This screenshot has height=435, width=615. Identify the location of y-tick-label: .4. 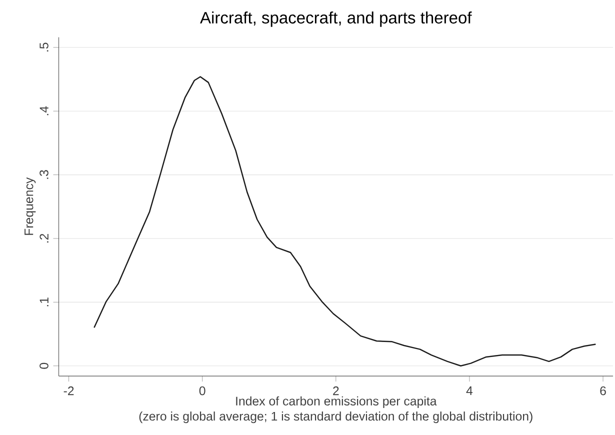
(44, 111).